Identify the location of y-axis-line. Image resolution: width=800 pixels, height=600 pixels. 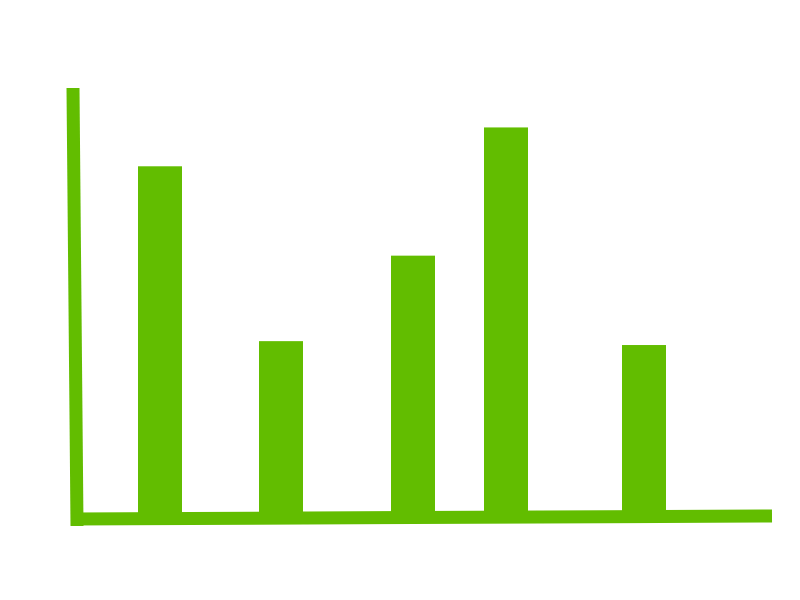
(75, 307).